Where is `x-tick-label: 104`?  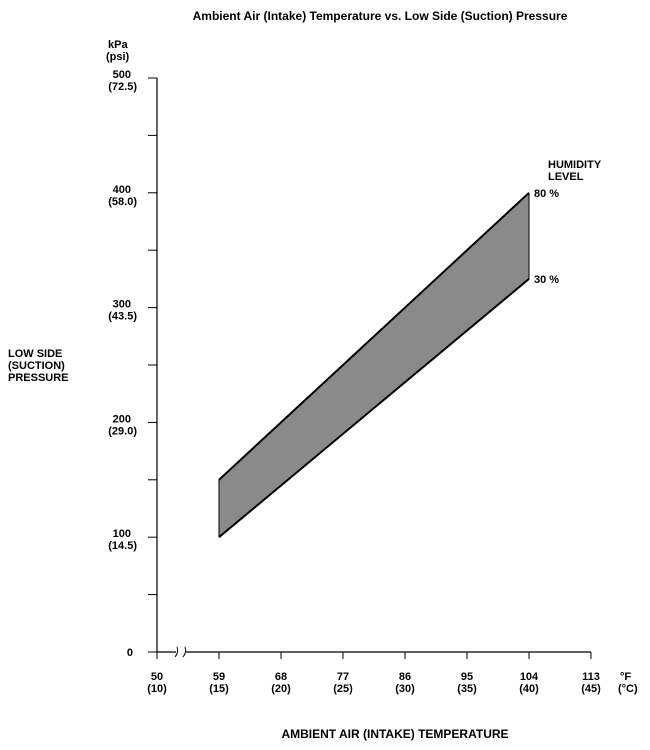
x-tick-label: 104 is located at coordinates (529, 677).